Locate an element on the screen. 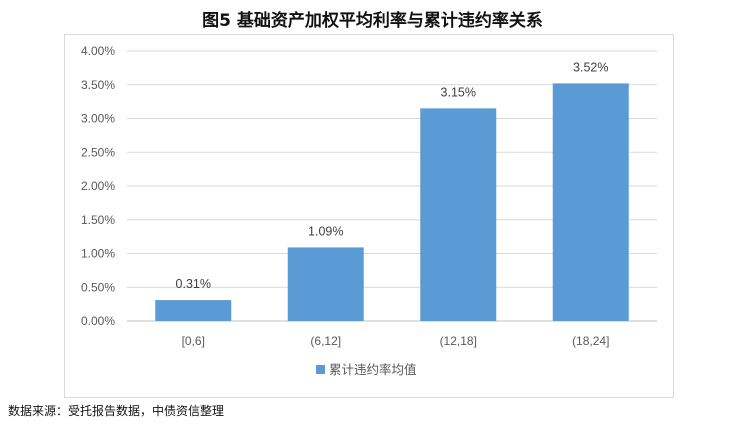 The height and width of the screenshot is (424, 745). x-tick-label: (18,24] is located at coordinates (590, 341).